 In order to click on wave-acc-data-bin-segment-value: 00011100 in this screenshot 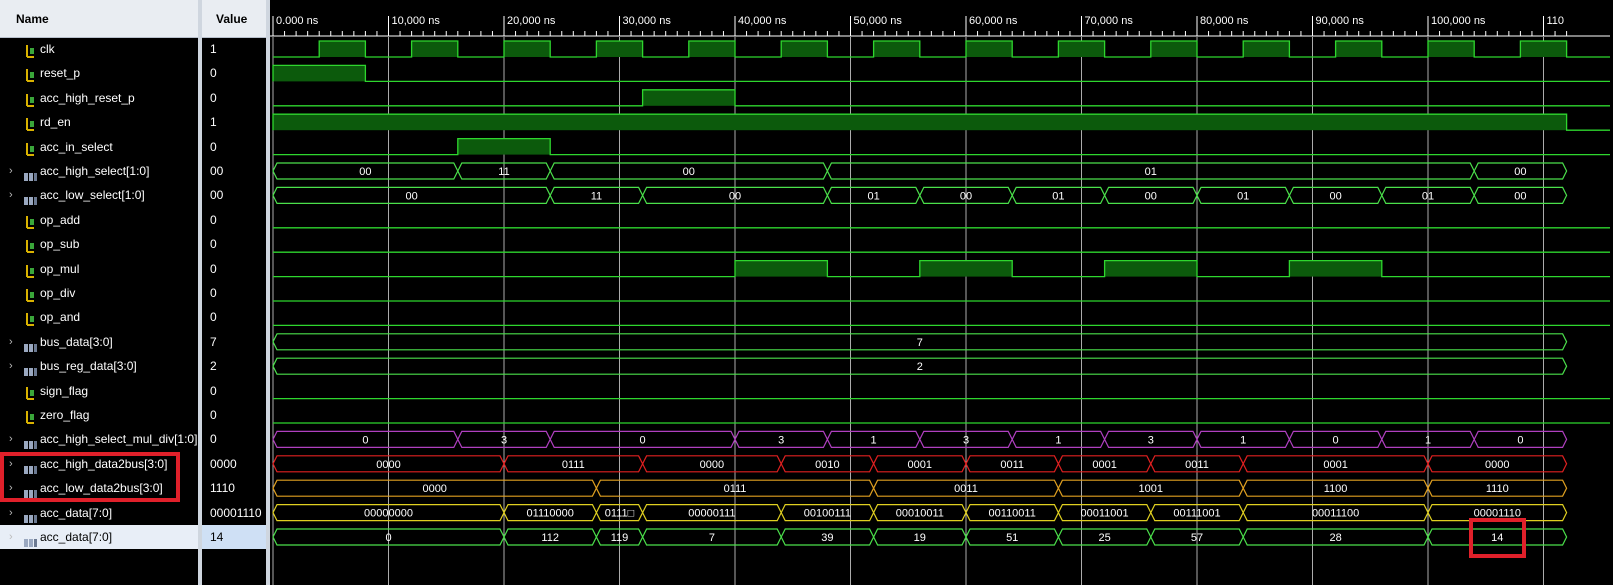, I will do `click(1335, 514)`.